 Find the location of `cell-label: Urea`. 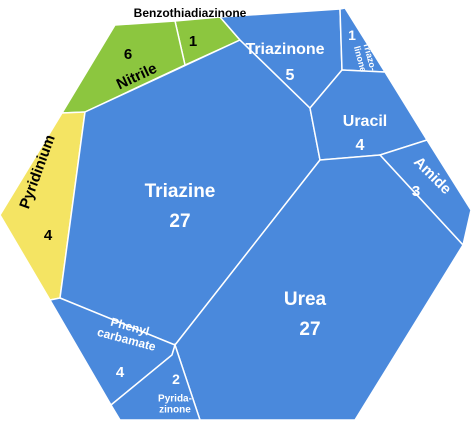

cell-label: Urea is located at coordinates (305, 299).